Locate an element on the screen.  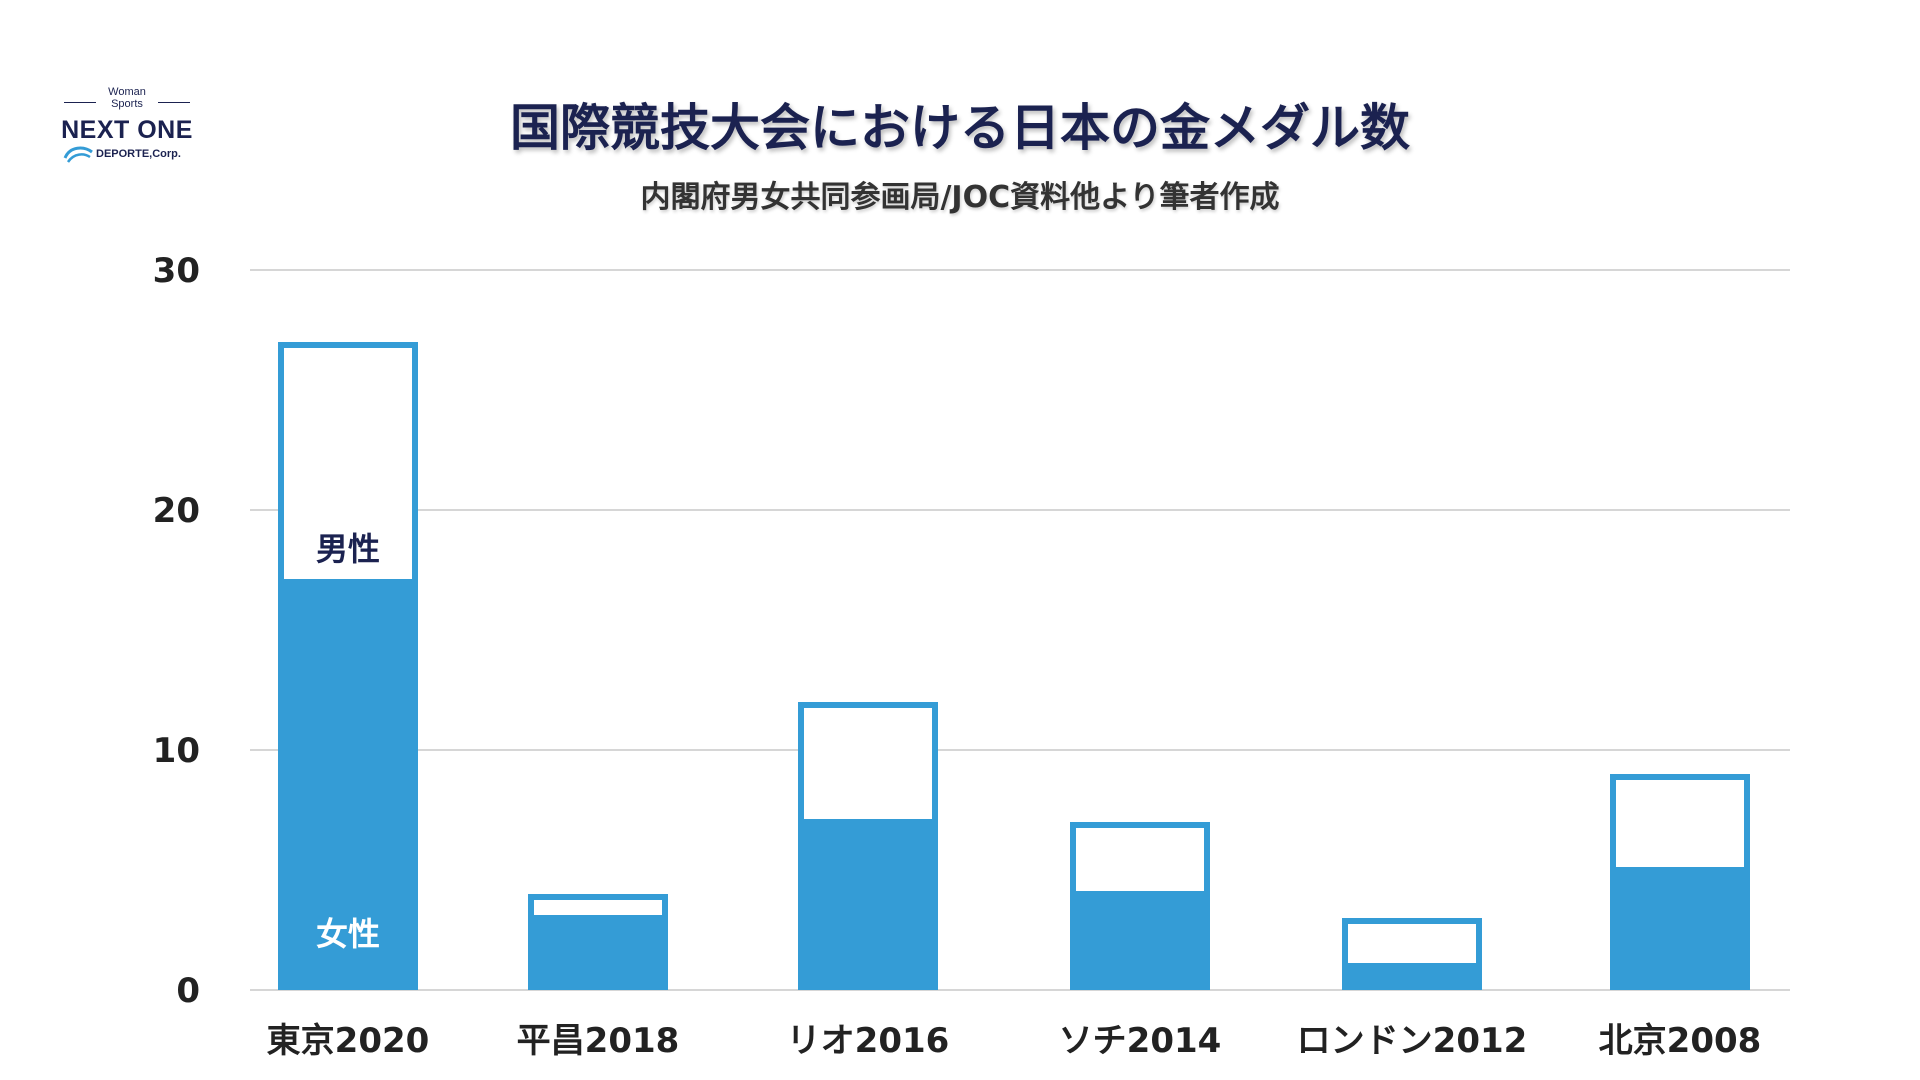
logo-tagline: Woman Sports is located at coordinates (127, 98).